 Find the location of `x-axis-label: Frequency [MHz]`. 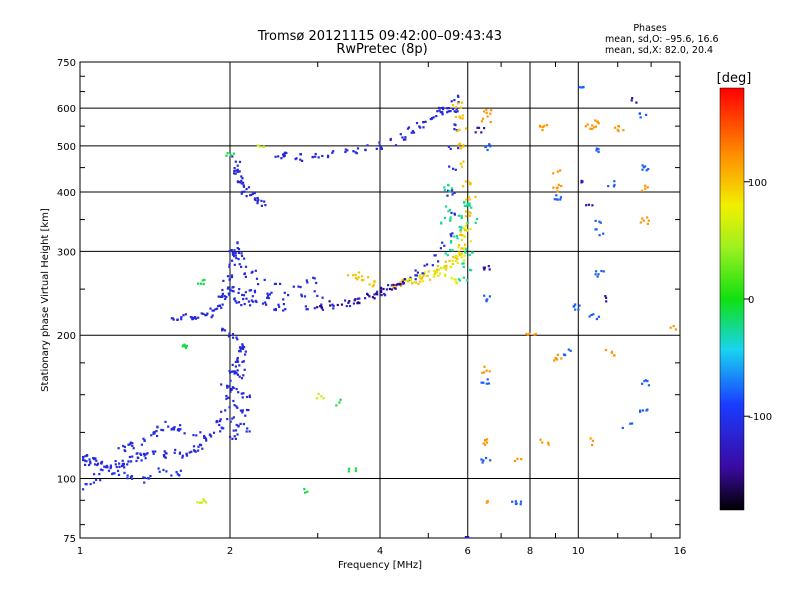

x-axis-label: Frequency [MHz] is located at coordinates (380, 565).